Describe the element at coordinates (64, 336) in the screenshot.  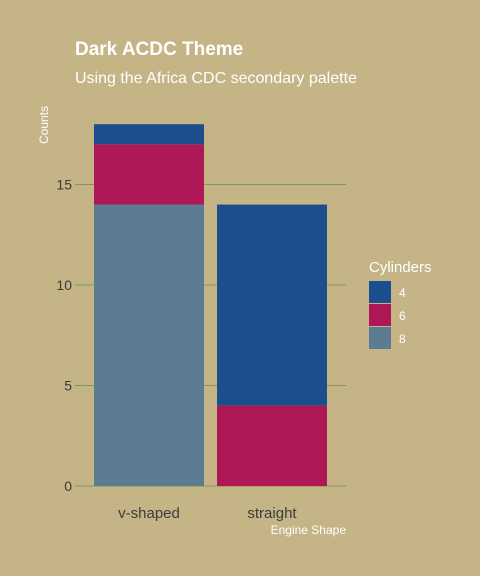
I see `y-axis-ticks: 0 5 10 15` at that location.